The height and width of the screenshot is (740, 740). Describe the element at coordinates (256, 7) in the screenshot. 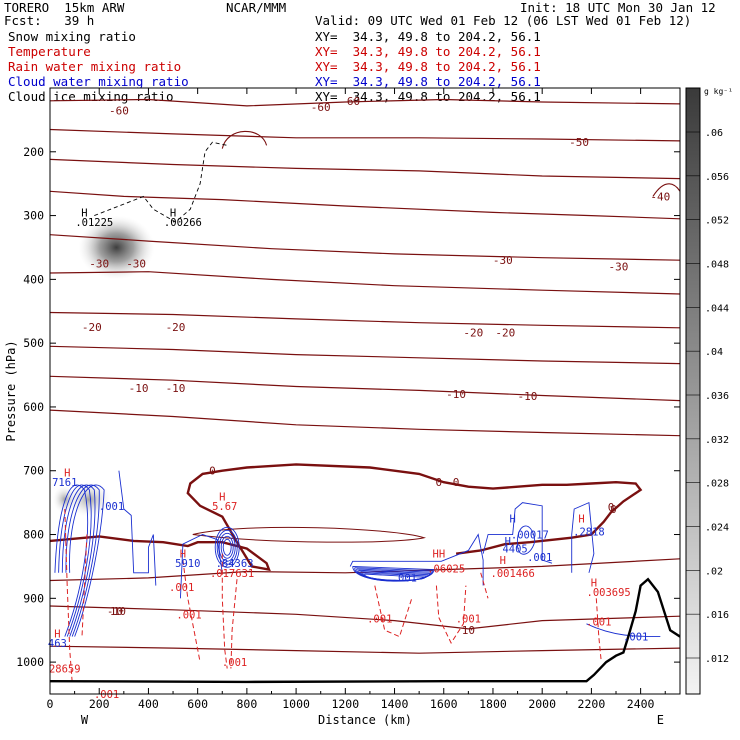

I see `org-label: NCAR/MMM` at that location.